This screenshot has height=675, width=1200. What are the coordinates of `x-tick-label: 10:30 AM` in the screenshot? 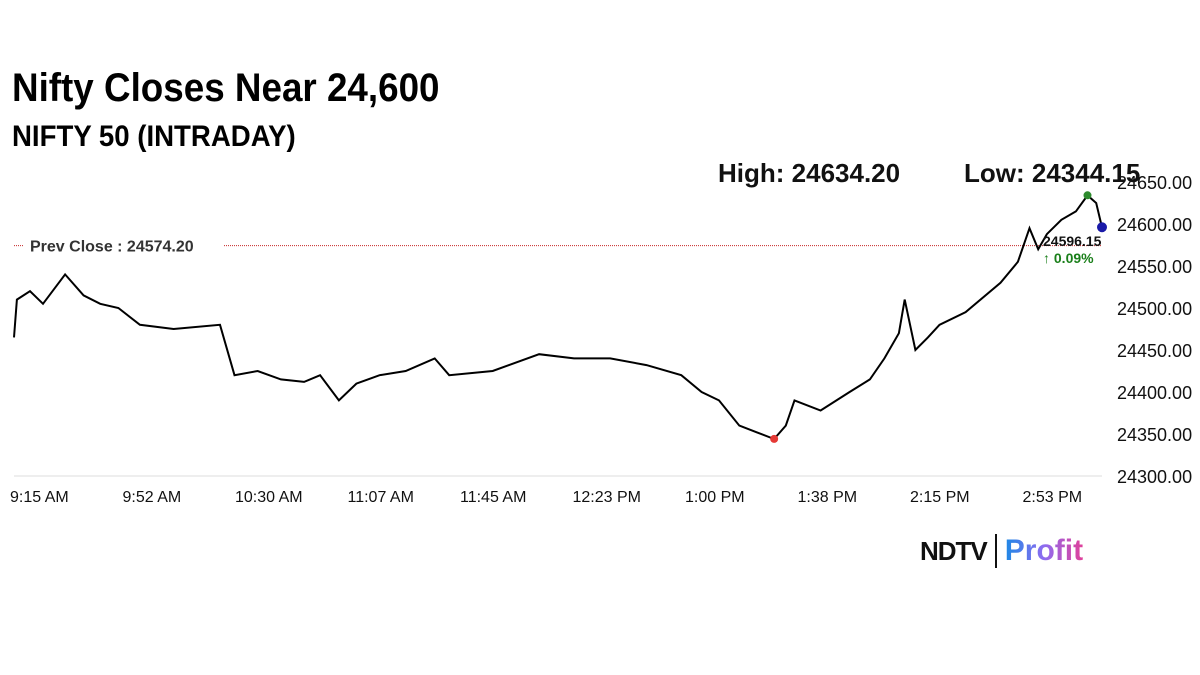 It's located at (269, 497).